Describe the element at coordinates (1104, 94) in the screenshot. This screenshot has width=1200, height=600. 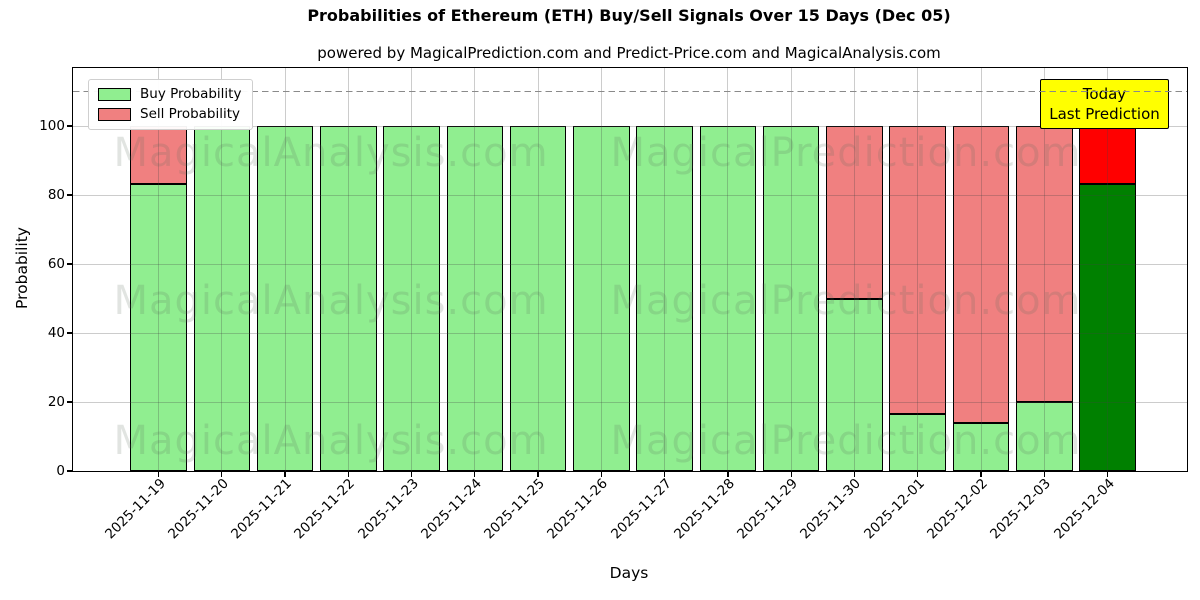
I see `today-annotation-line1: Today` at that location.